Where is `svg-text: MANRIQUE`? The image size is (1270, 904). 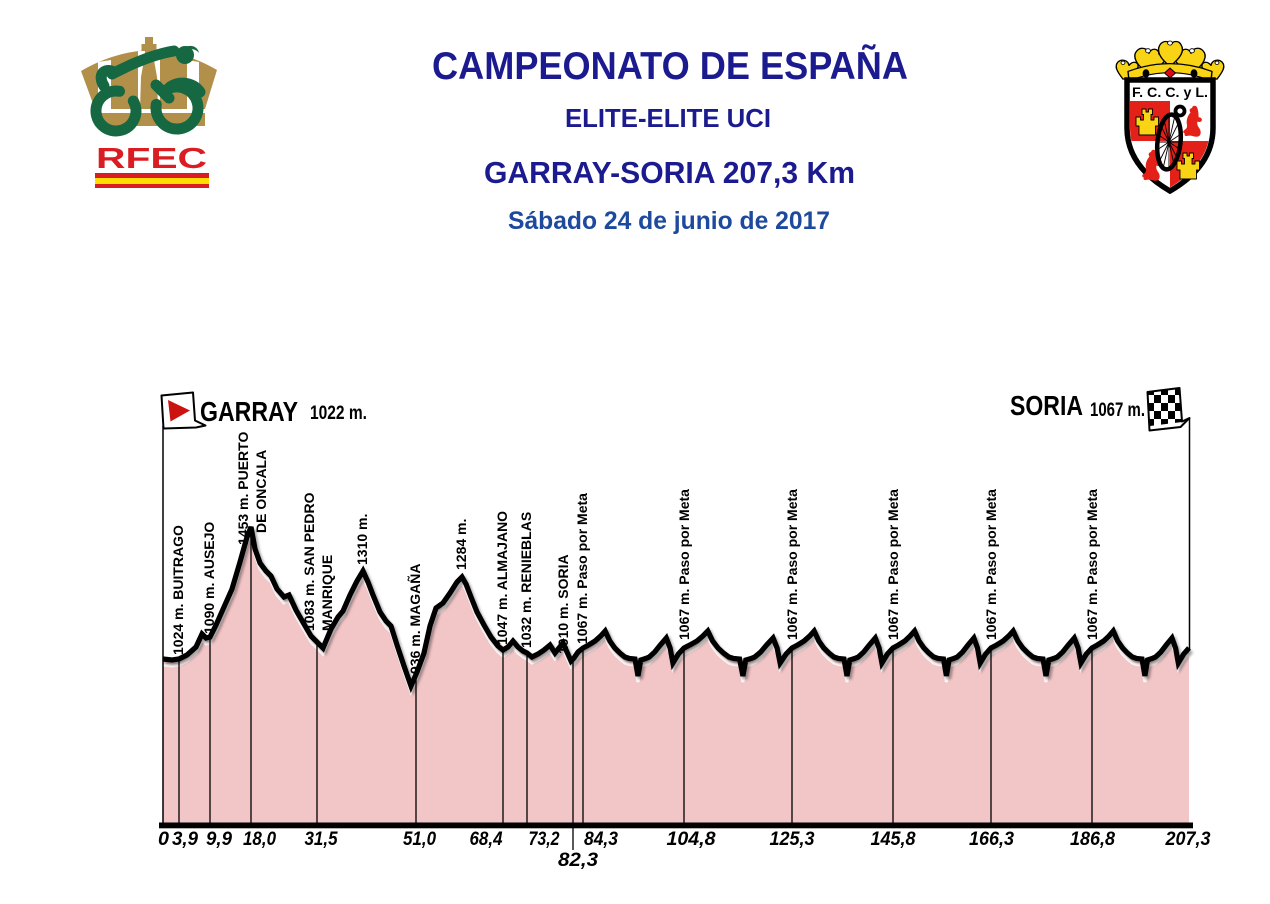
svg-text: MANRIQUE is located at coordinates (327, 593).